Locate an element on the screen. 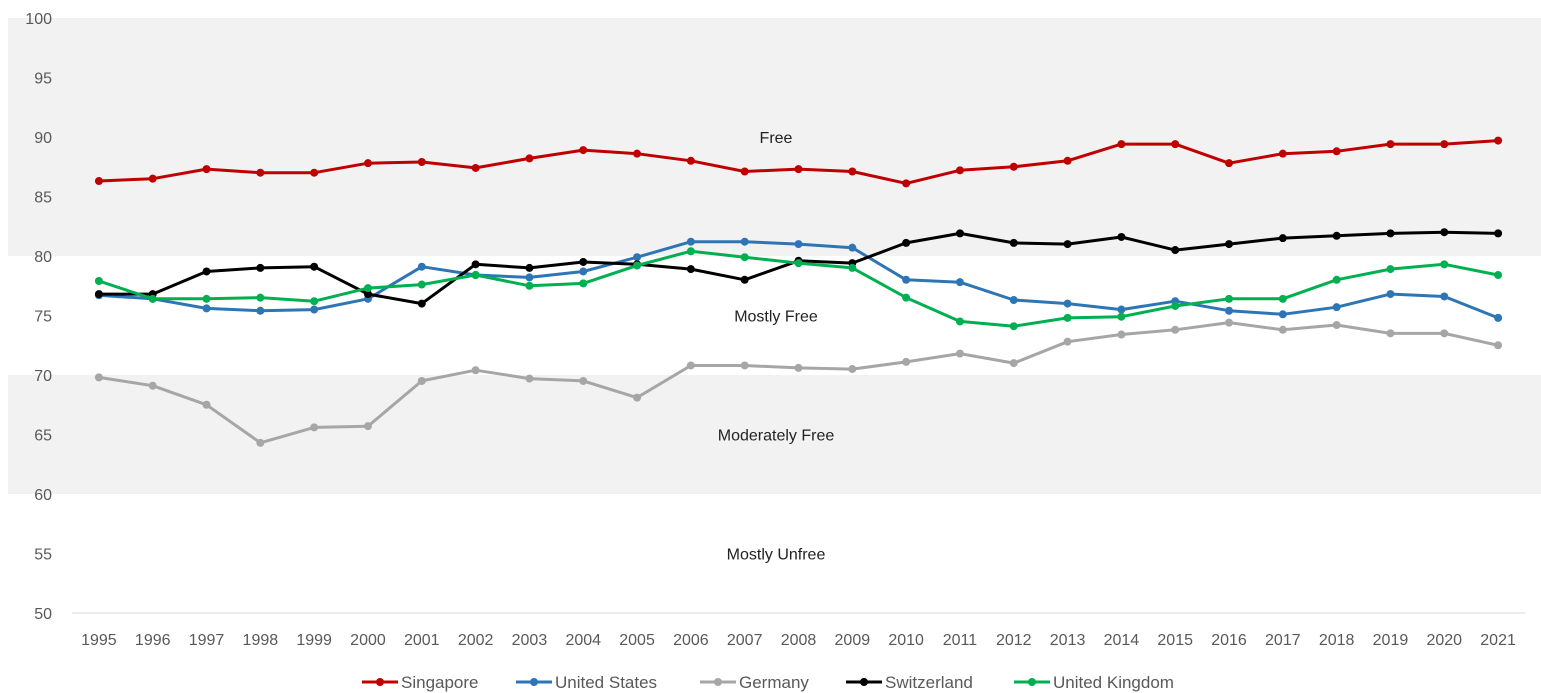 The height and width of the screenshot is (693, 1541). legend-item-switzerland: Switzerland is located at coordinates (909, 682).